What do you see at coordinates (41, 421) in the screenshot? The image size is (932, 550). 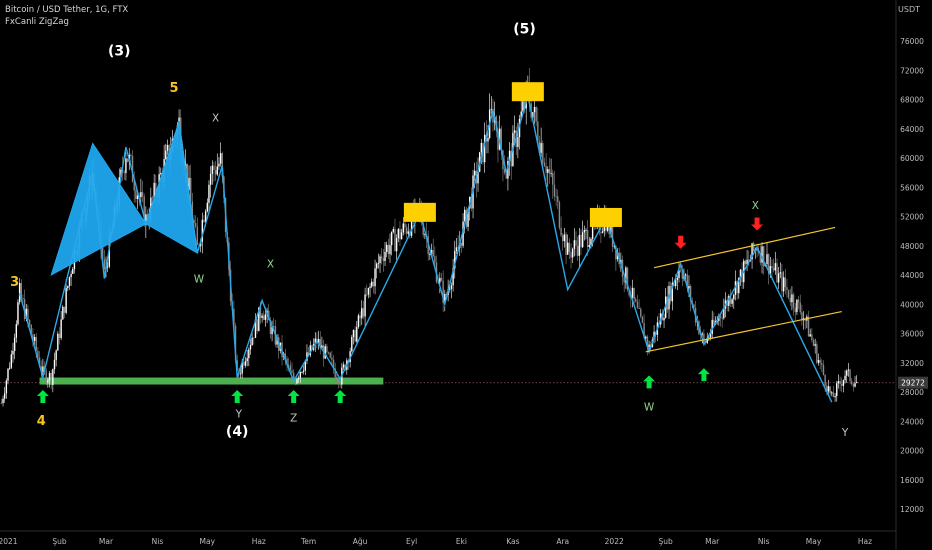 I see `wave-label: 4` at bounding box center [41, 421].